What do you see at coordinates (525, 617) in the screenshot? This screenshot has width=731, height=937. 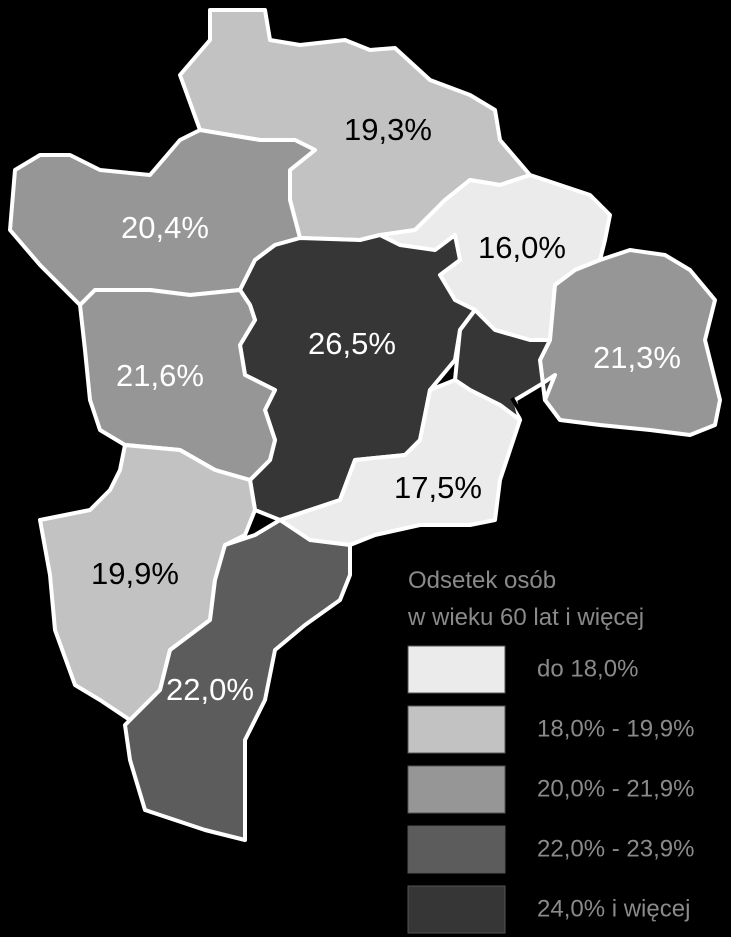 I see `legend-title-line2: w wieku 60 lat i więcej` at bounding box center [525, 617].